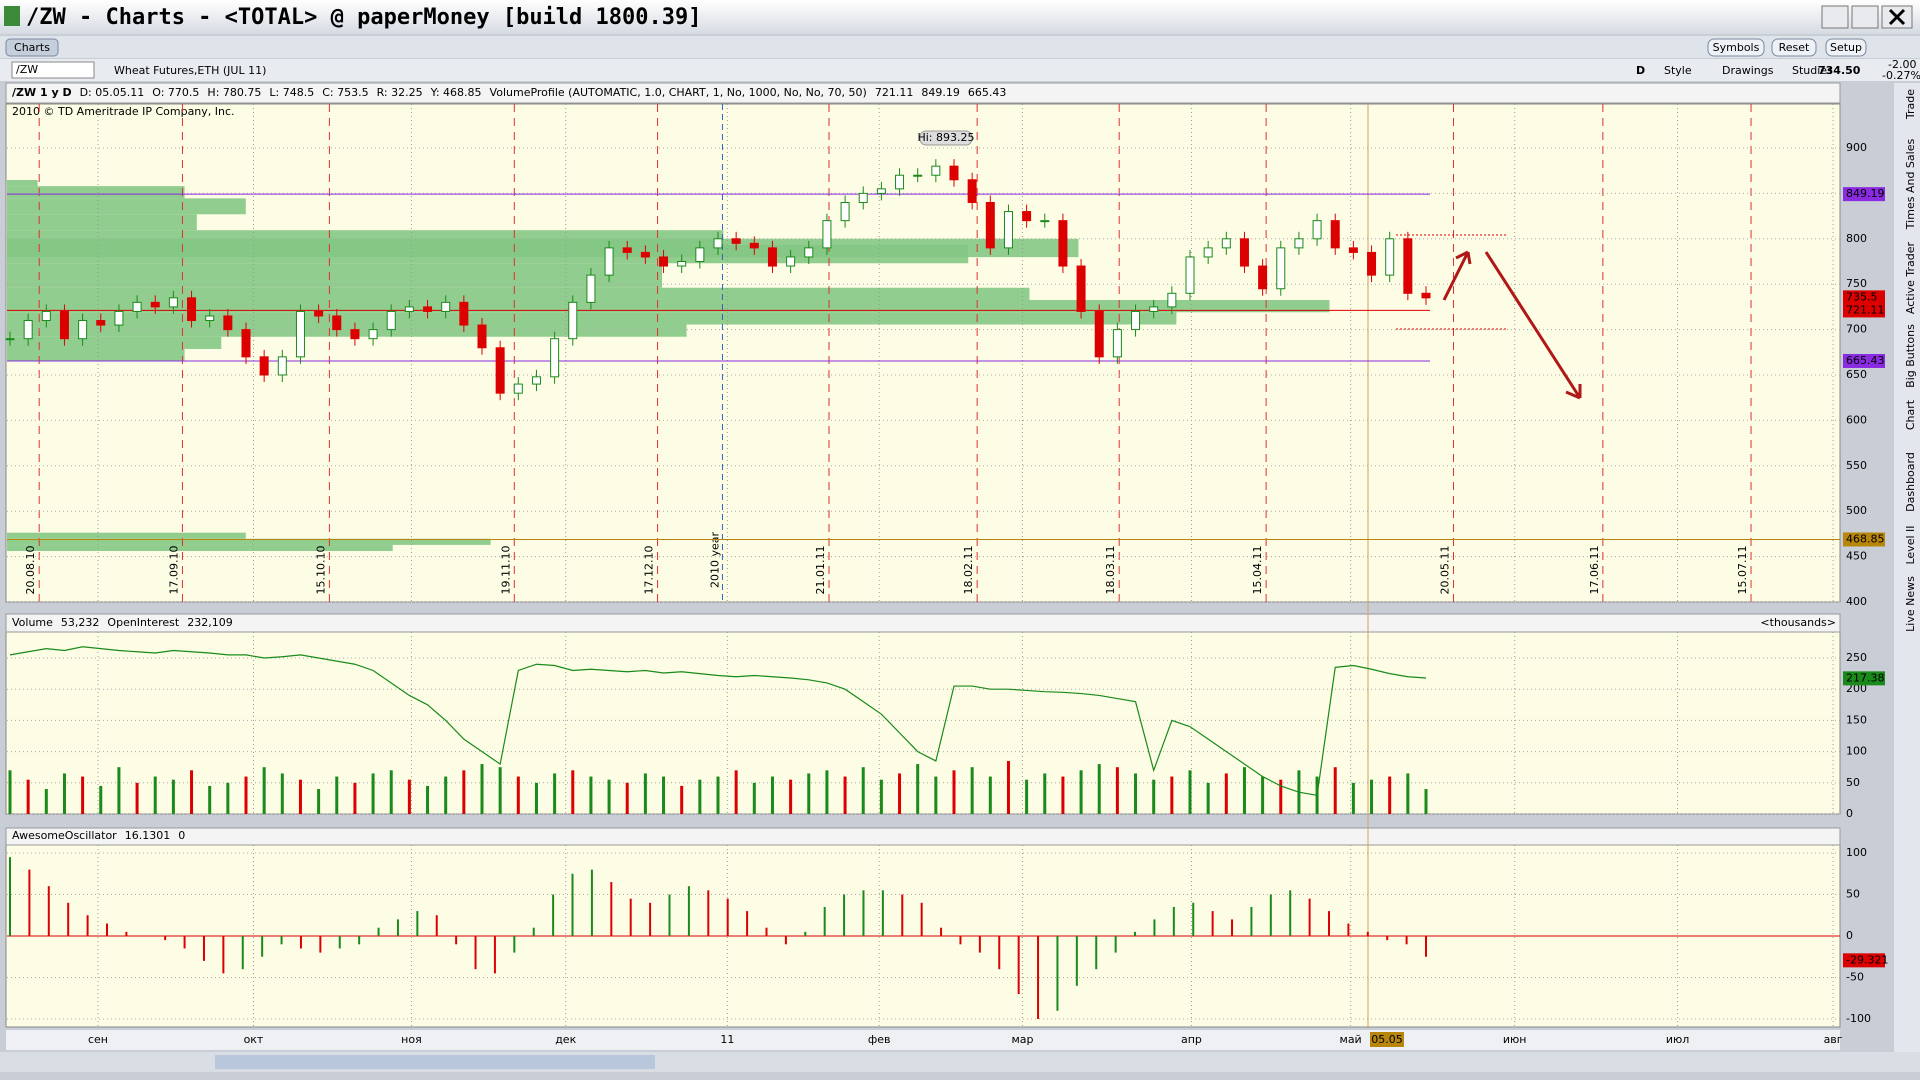 Image resolution: width=1920 pixels, height=1080 pixels. What do you see at coordinates (64, 835) in the screenshot?
I see `ao-header-item: AwesomeOscillator` at bounding box center [64, 835].